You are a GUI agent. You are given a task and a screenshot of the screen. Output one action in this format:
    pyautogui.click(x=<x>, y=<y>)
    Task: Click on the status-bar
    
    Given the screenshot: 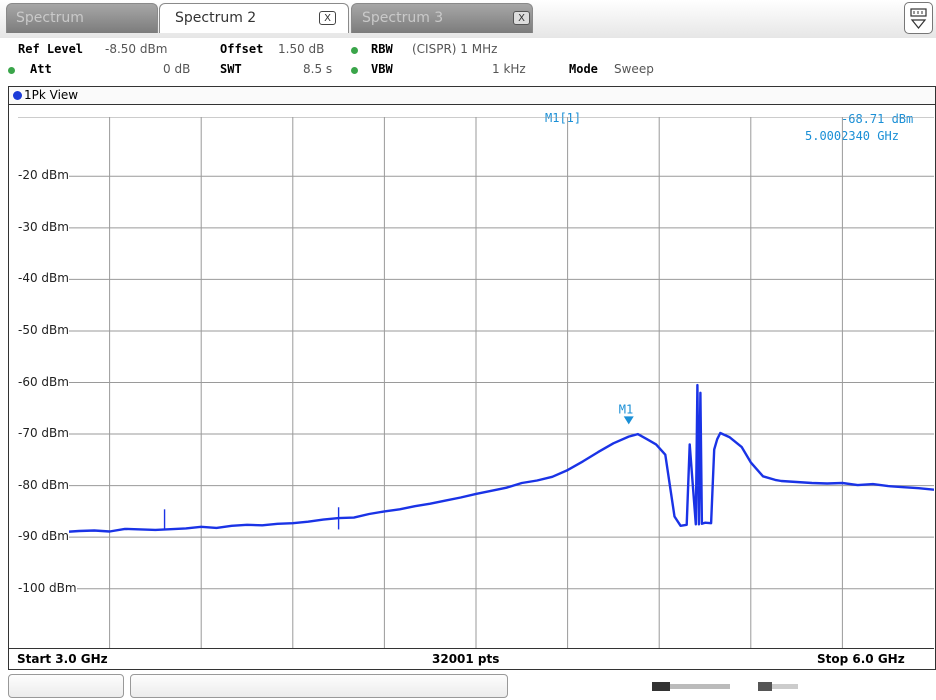 What is the action you would take?
    pyautogui.click(x=468, y=686)
    